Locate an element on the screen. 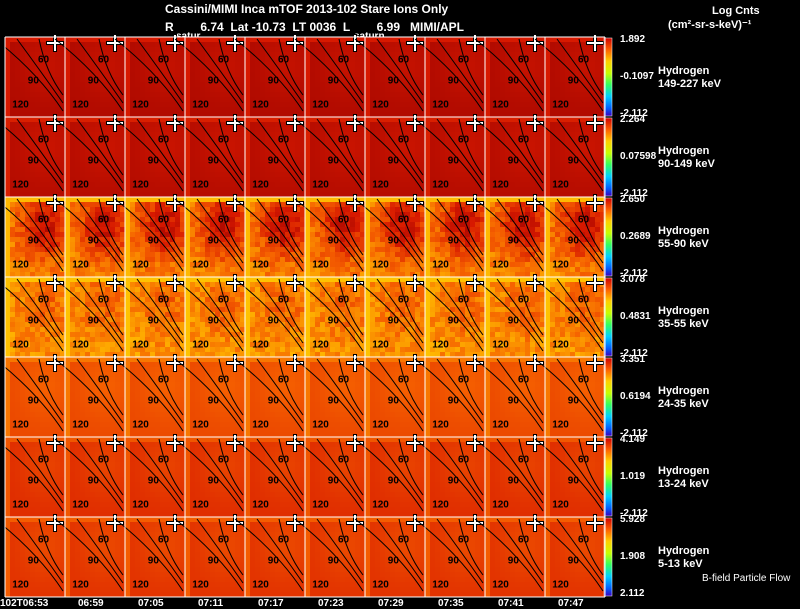 This screenshot has width=800, height=609. colorbar-mid: -0.1097 is located at coordinates (637, 76).